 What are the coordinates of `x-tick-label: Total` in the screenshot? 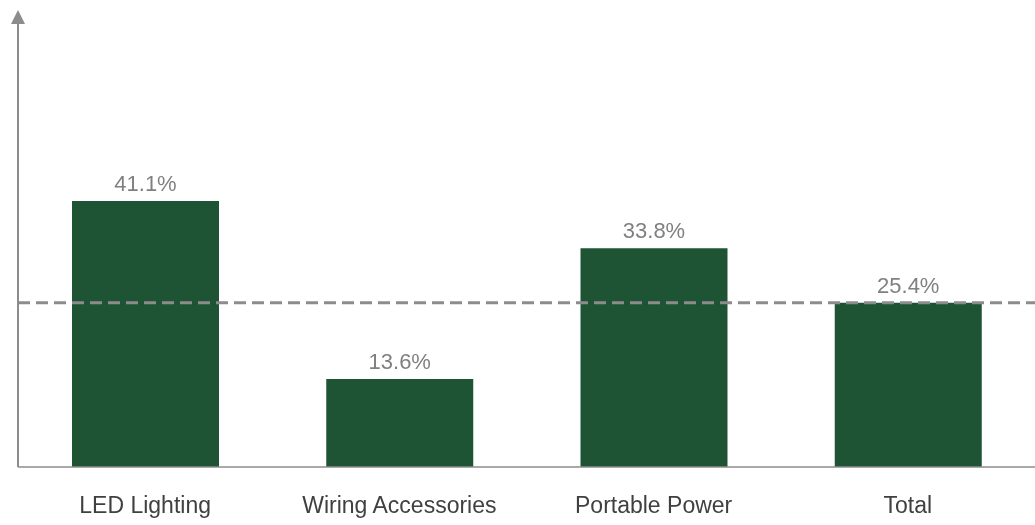 It's located at (908, 505).